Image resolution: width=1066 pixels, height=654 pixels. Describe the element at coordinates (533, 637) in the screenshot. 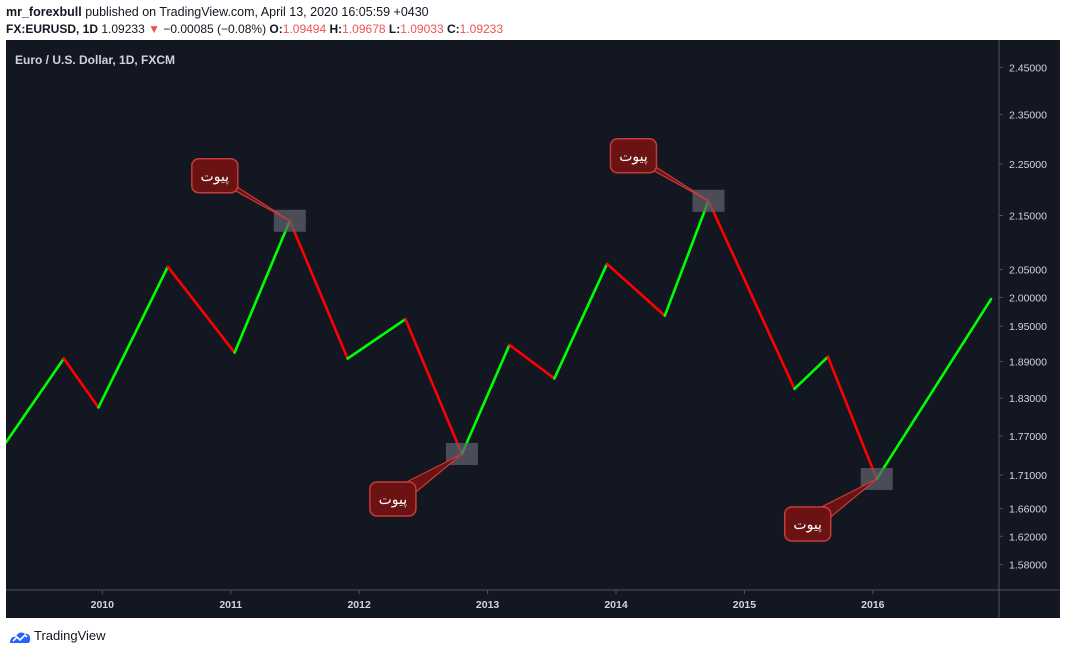

I see `chart-footer: TradingView` at that location.